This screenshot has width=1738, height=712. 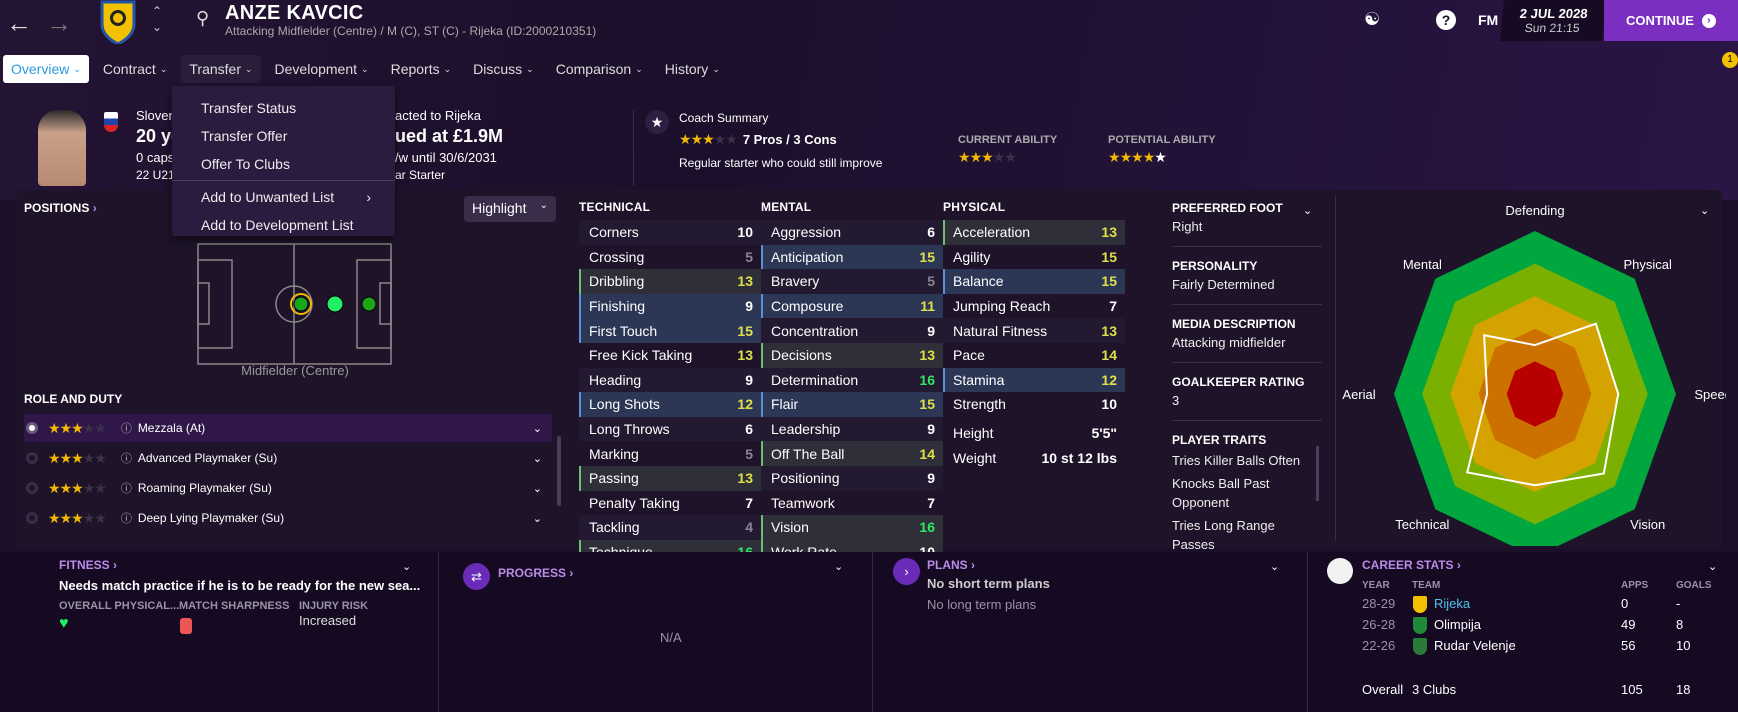 I want to click on role-row: ★★★★★ ⓘ Roaming Playmaker (Su) ⌄, so click(x=288, y=488).